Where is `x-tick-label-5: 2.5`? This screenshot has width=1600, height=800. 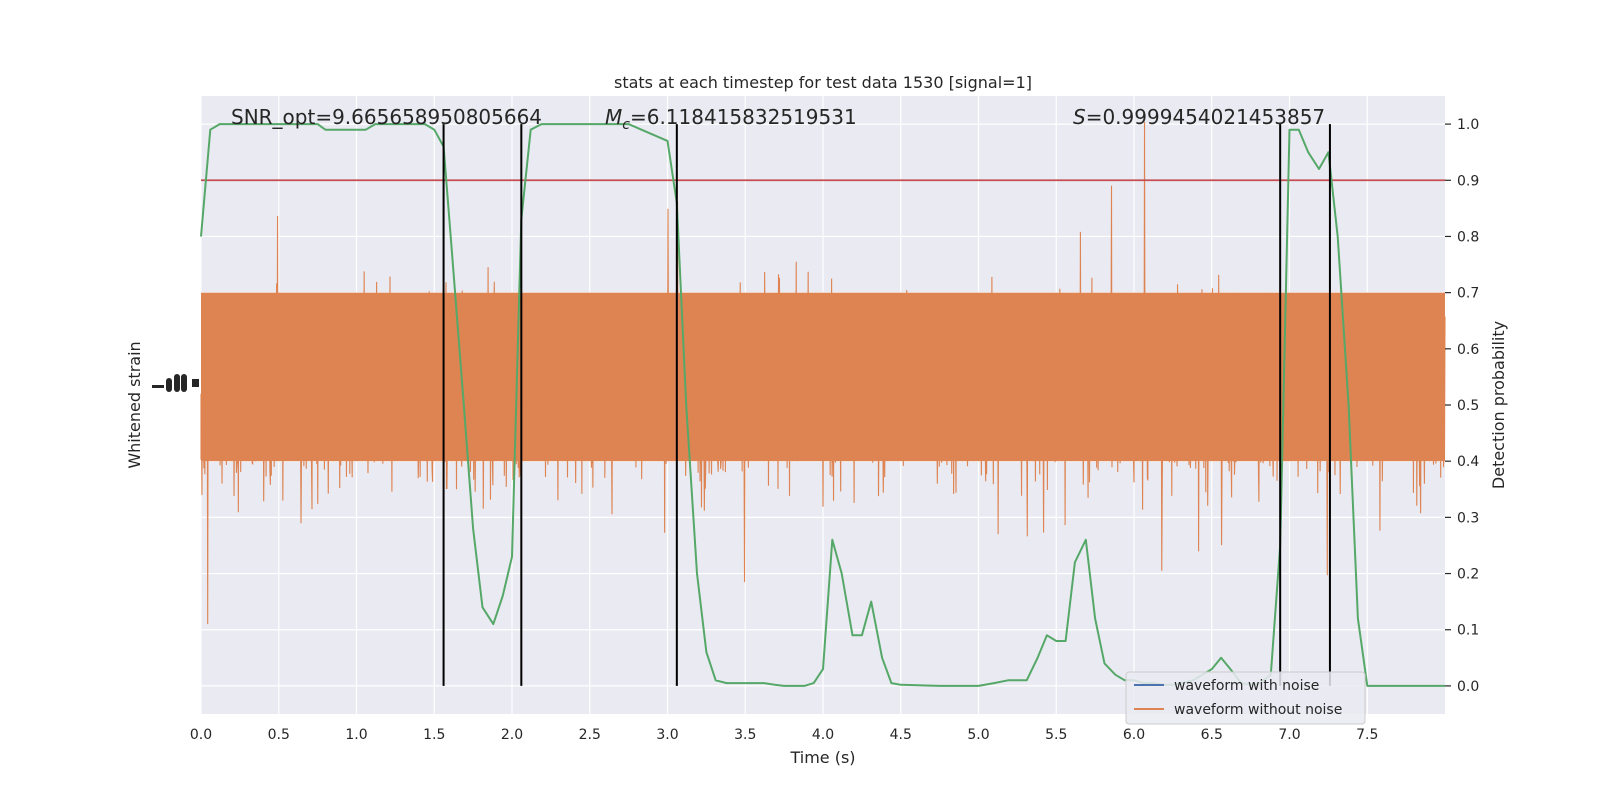 x-tick-label-5: 2.5 is located at coordinates (590, 735).